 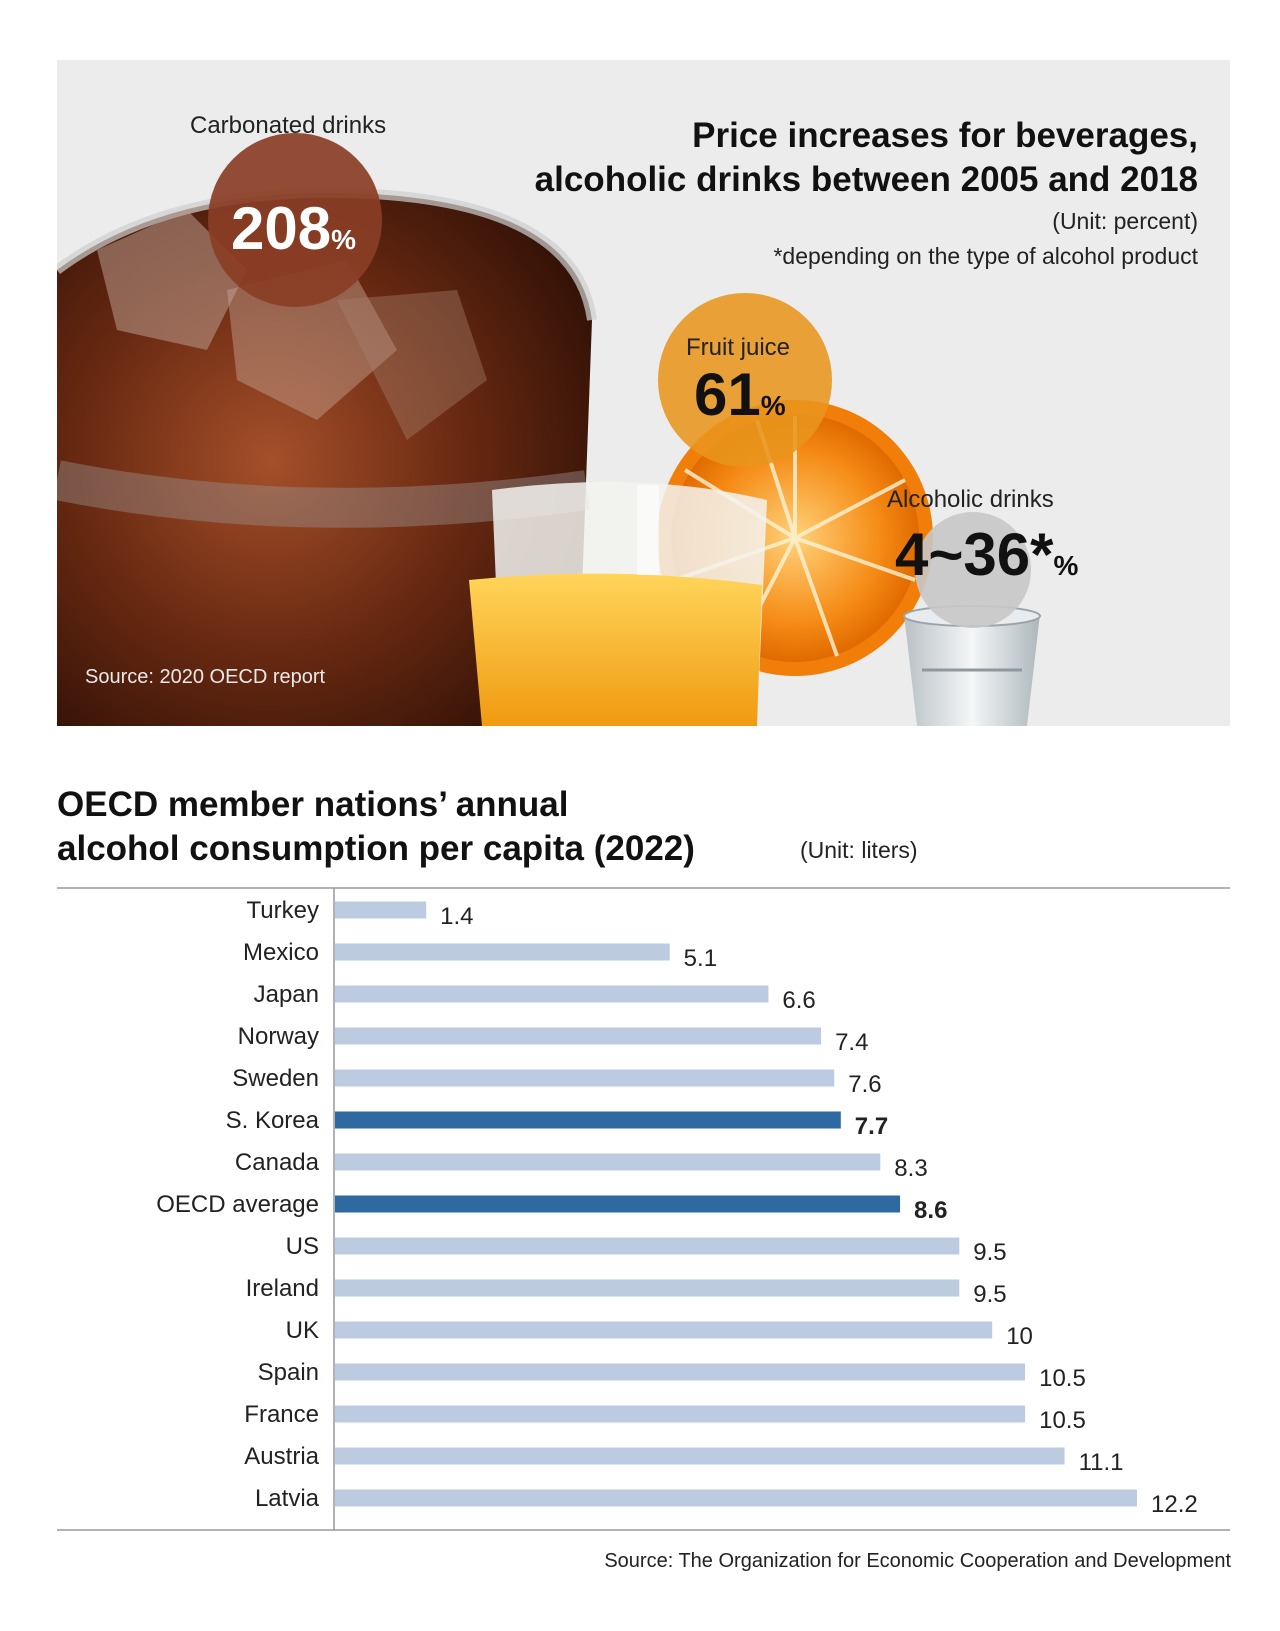 I want to click on bar-canada, so click(x=608, y=1162).